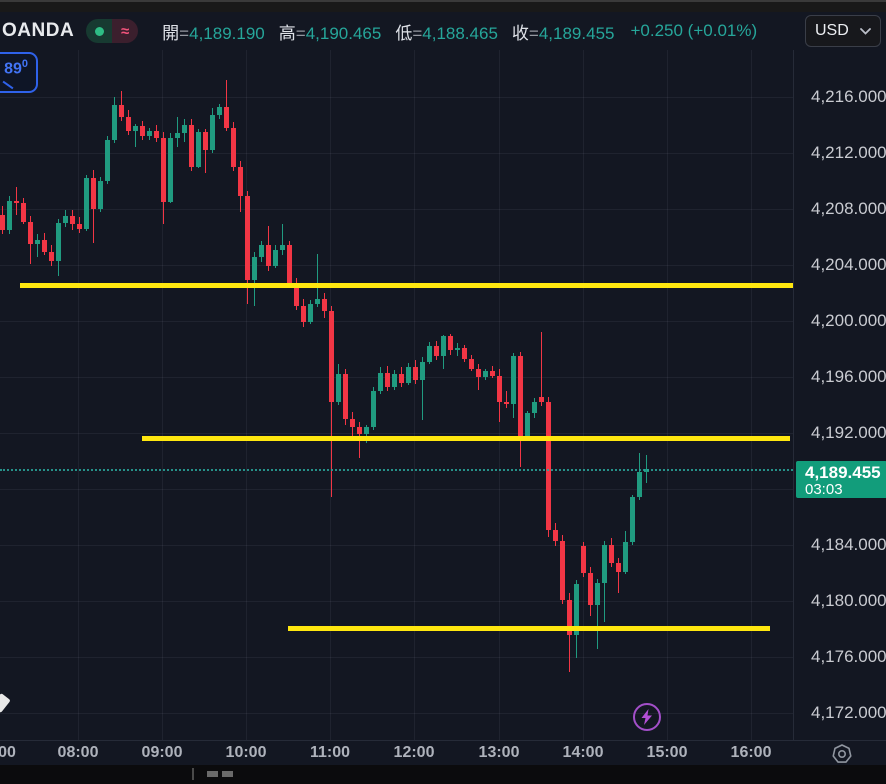 Image resolution: width=886 pixels, height=784 pixels. Describe the element at coordinates (848, 712) in the screenshot. I see `price-axis-label: 4,172.000` at that location.